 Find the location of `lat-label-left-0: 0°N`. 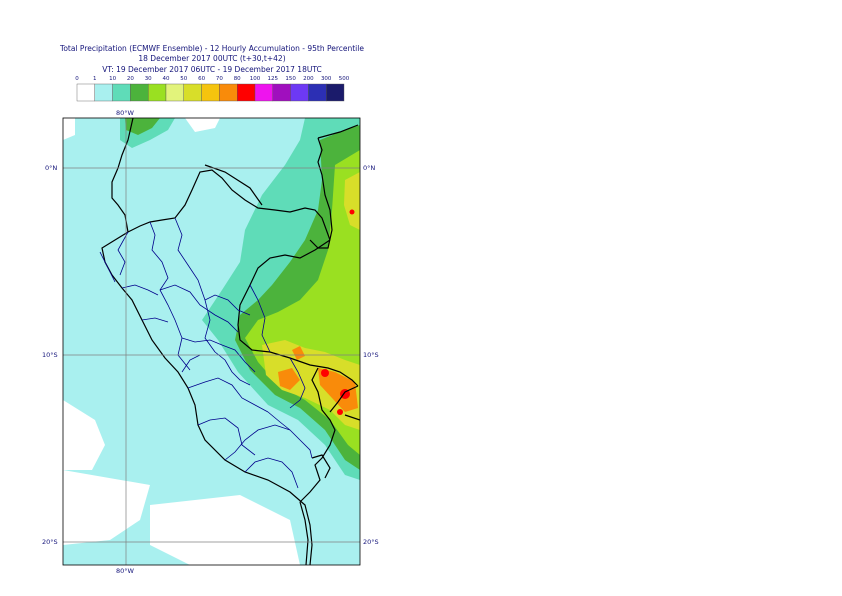

lat-label-left-0: 0°N is located at coordinates (51, 168).